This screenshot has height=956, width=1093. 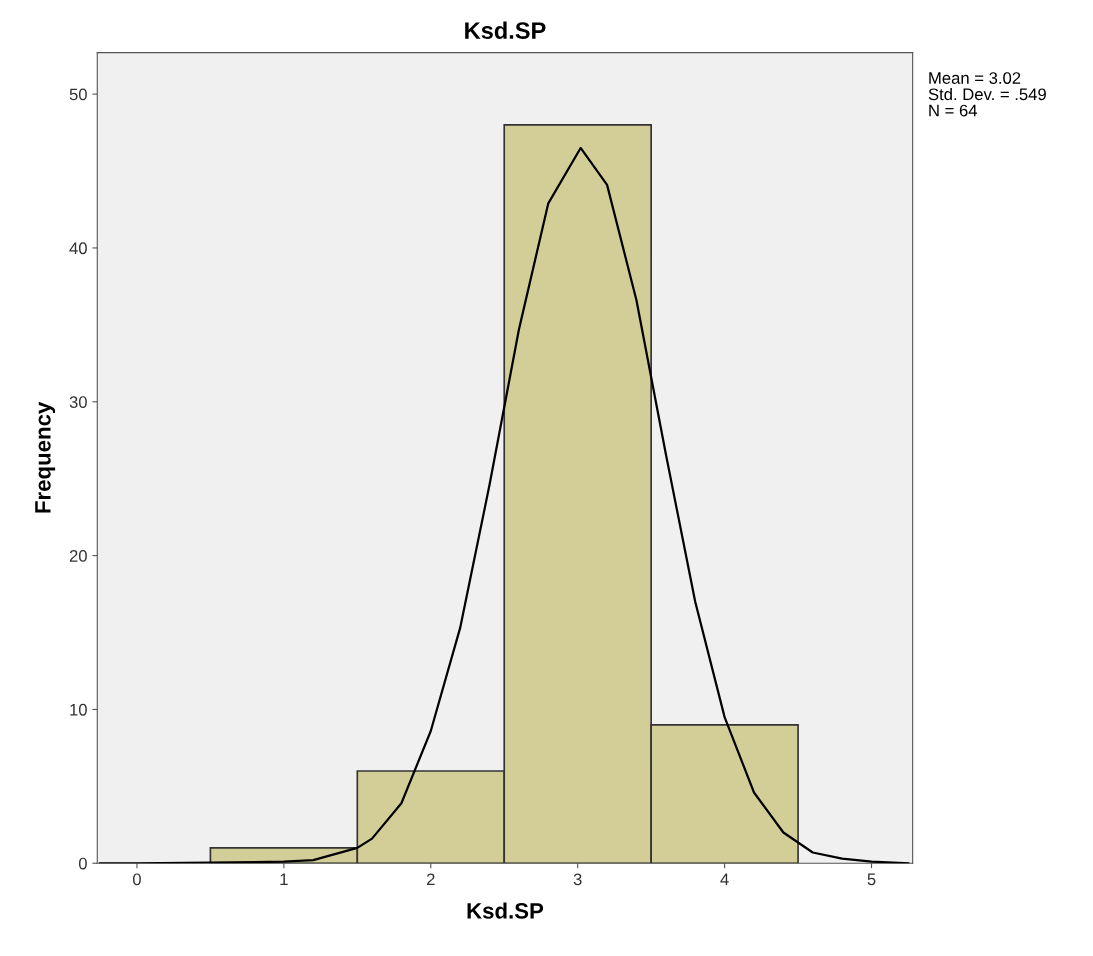 I want to click on y-tick-label: 30, so click(x=78, y=402).